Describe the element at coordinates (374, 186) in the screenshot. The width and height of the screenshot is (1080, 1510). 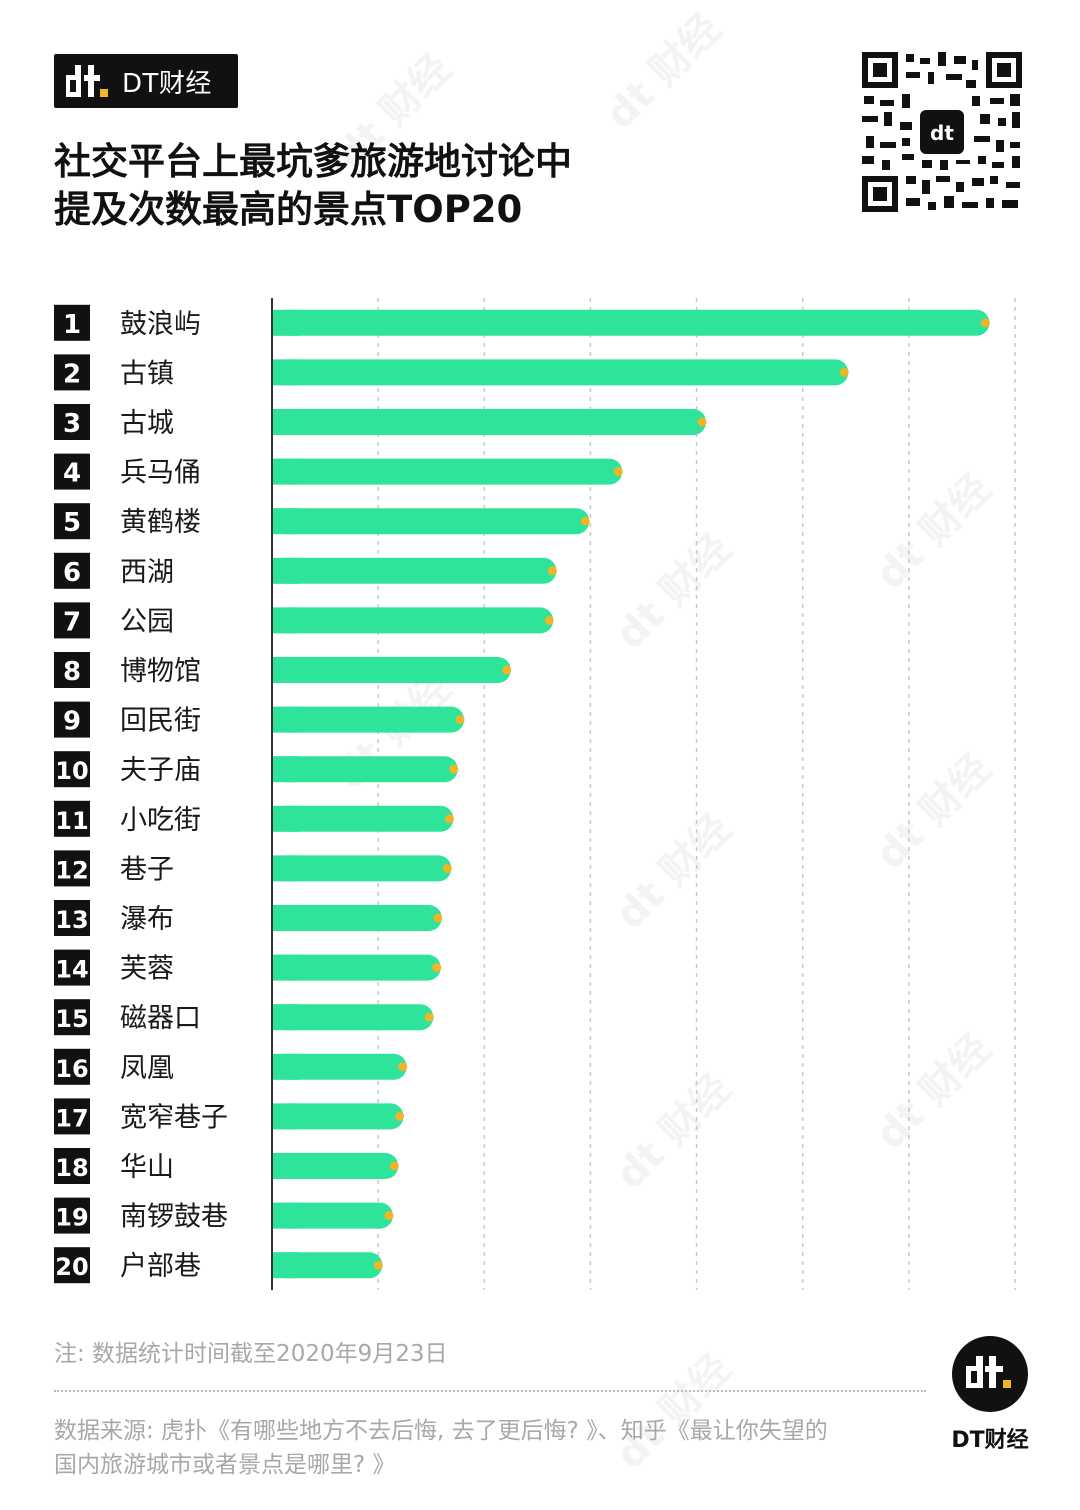
I see `page-title: 社交平台上最坑爹旅游地讨论中 提及次数最高的景点TOP20` at that location.